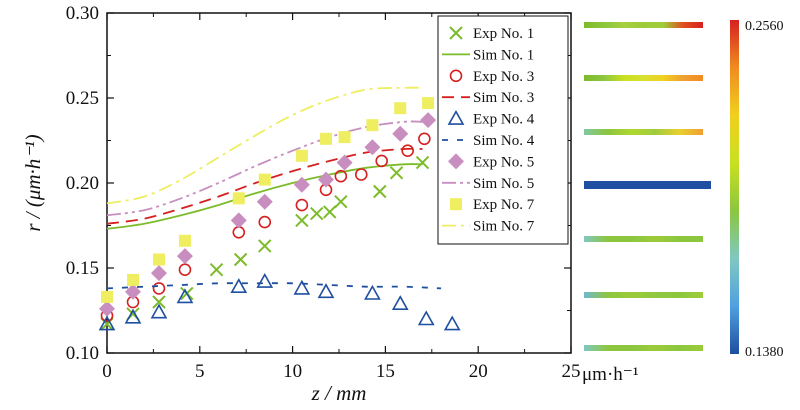 The width and height of the screenshot is (800, 410). What do you see at coordinates (107, 371) in the screenshot?
I see `x-tick-label: 0` at bounding box center [107, 371].